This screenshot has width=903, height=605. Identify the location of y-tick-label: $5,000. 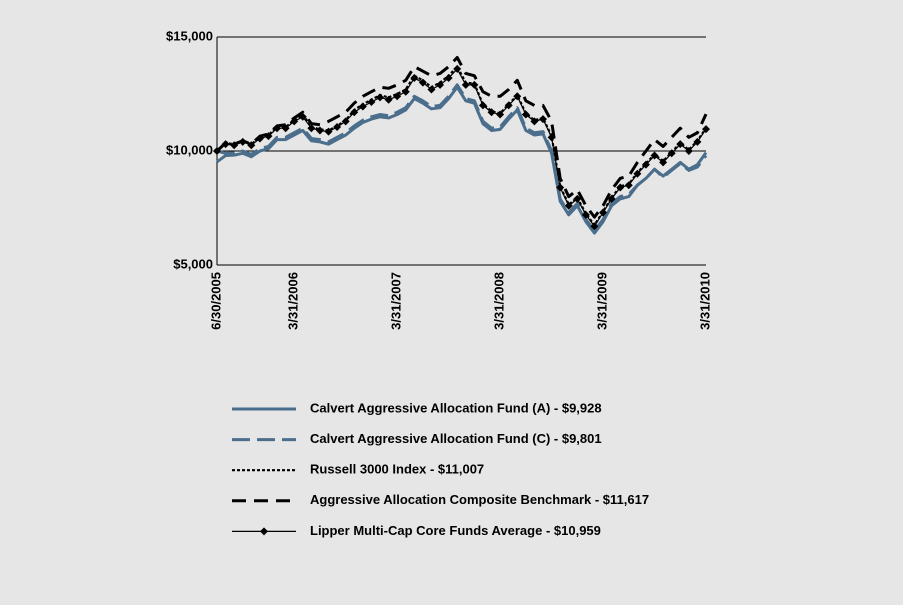
(193, 263).